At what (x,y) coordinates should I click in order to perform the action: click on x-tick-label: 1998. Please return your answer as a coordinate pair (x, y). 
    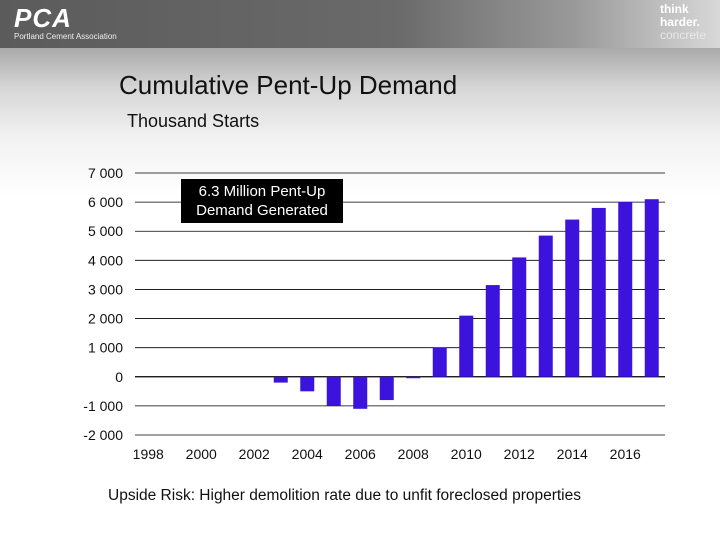
    Looking at the image, I should click on (148, 454).